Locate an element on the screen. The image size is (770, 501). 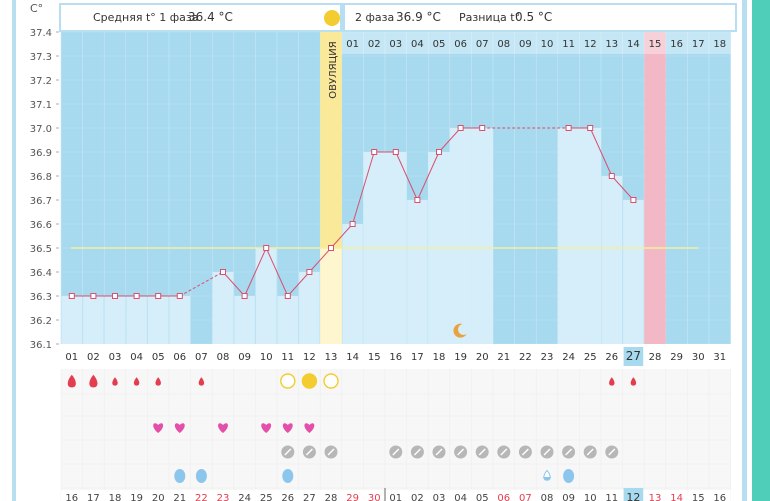
date-label: 26 is located at coordinates (287, 497).